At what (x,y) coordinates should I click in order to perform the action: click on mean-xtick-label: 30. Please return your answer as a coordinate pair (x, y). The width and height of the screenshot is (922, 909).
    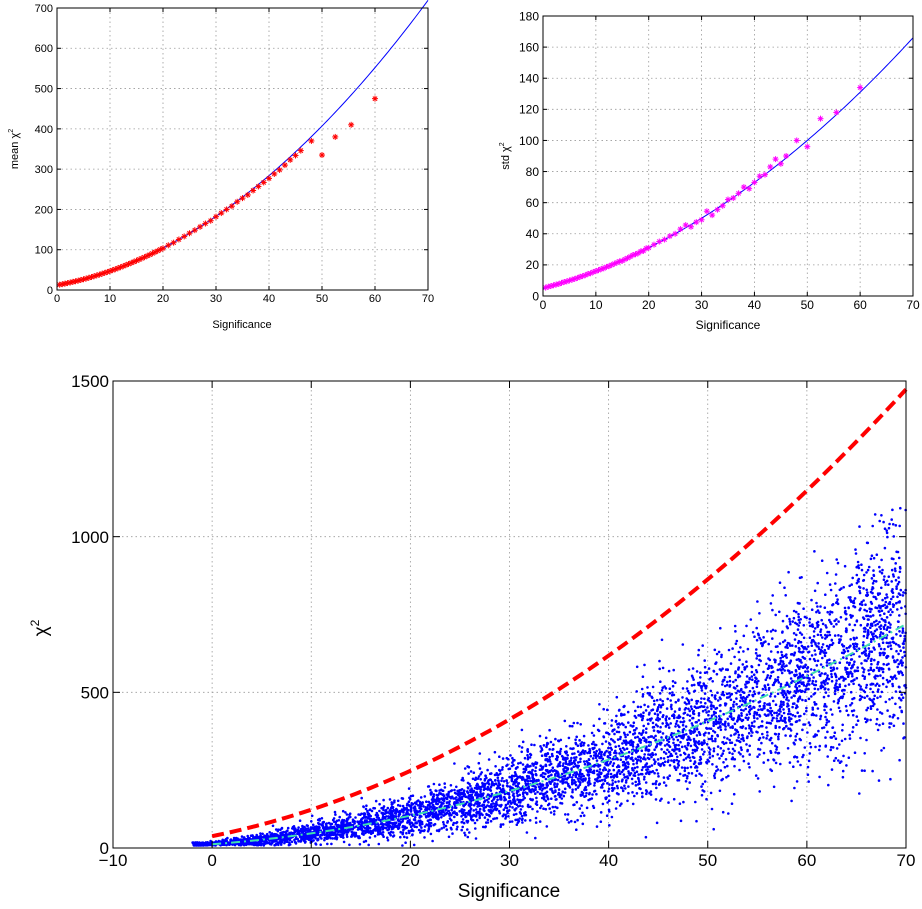
    Looking at the image, I should click on (216, 299).